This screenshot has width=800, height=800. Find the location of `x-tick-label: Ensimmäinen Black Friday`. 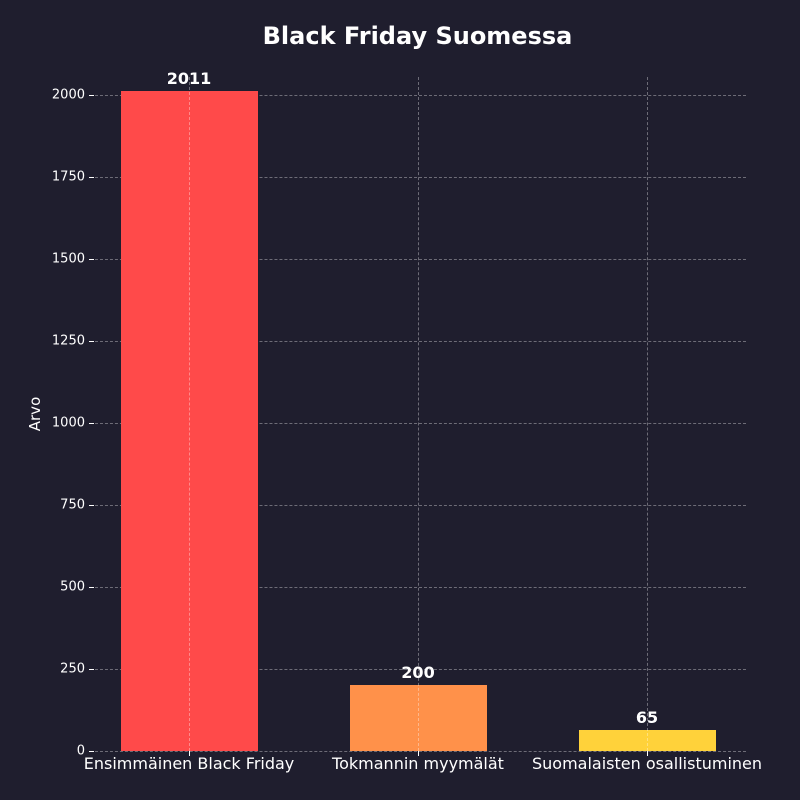

x-tick-label: Ensimmäinen Black Friday is located at coordinates (189, 763).